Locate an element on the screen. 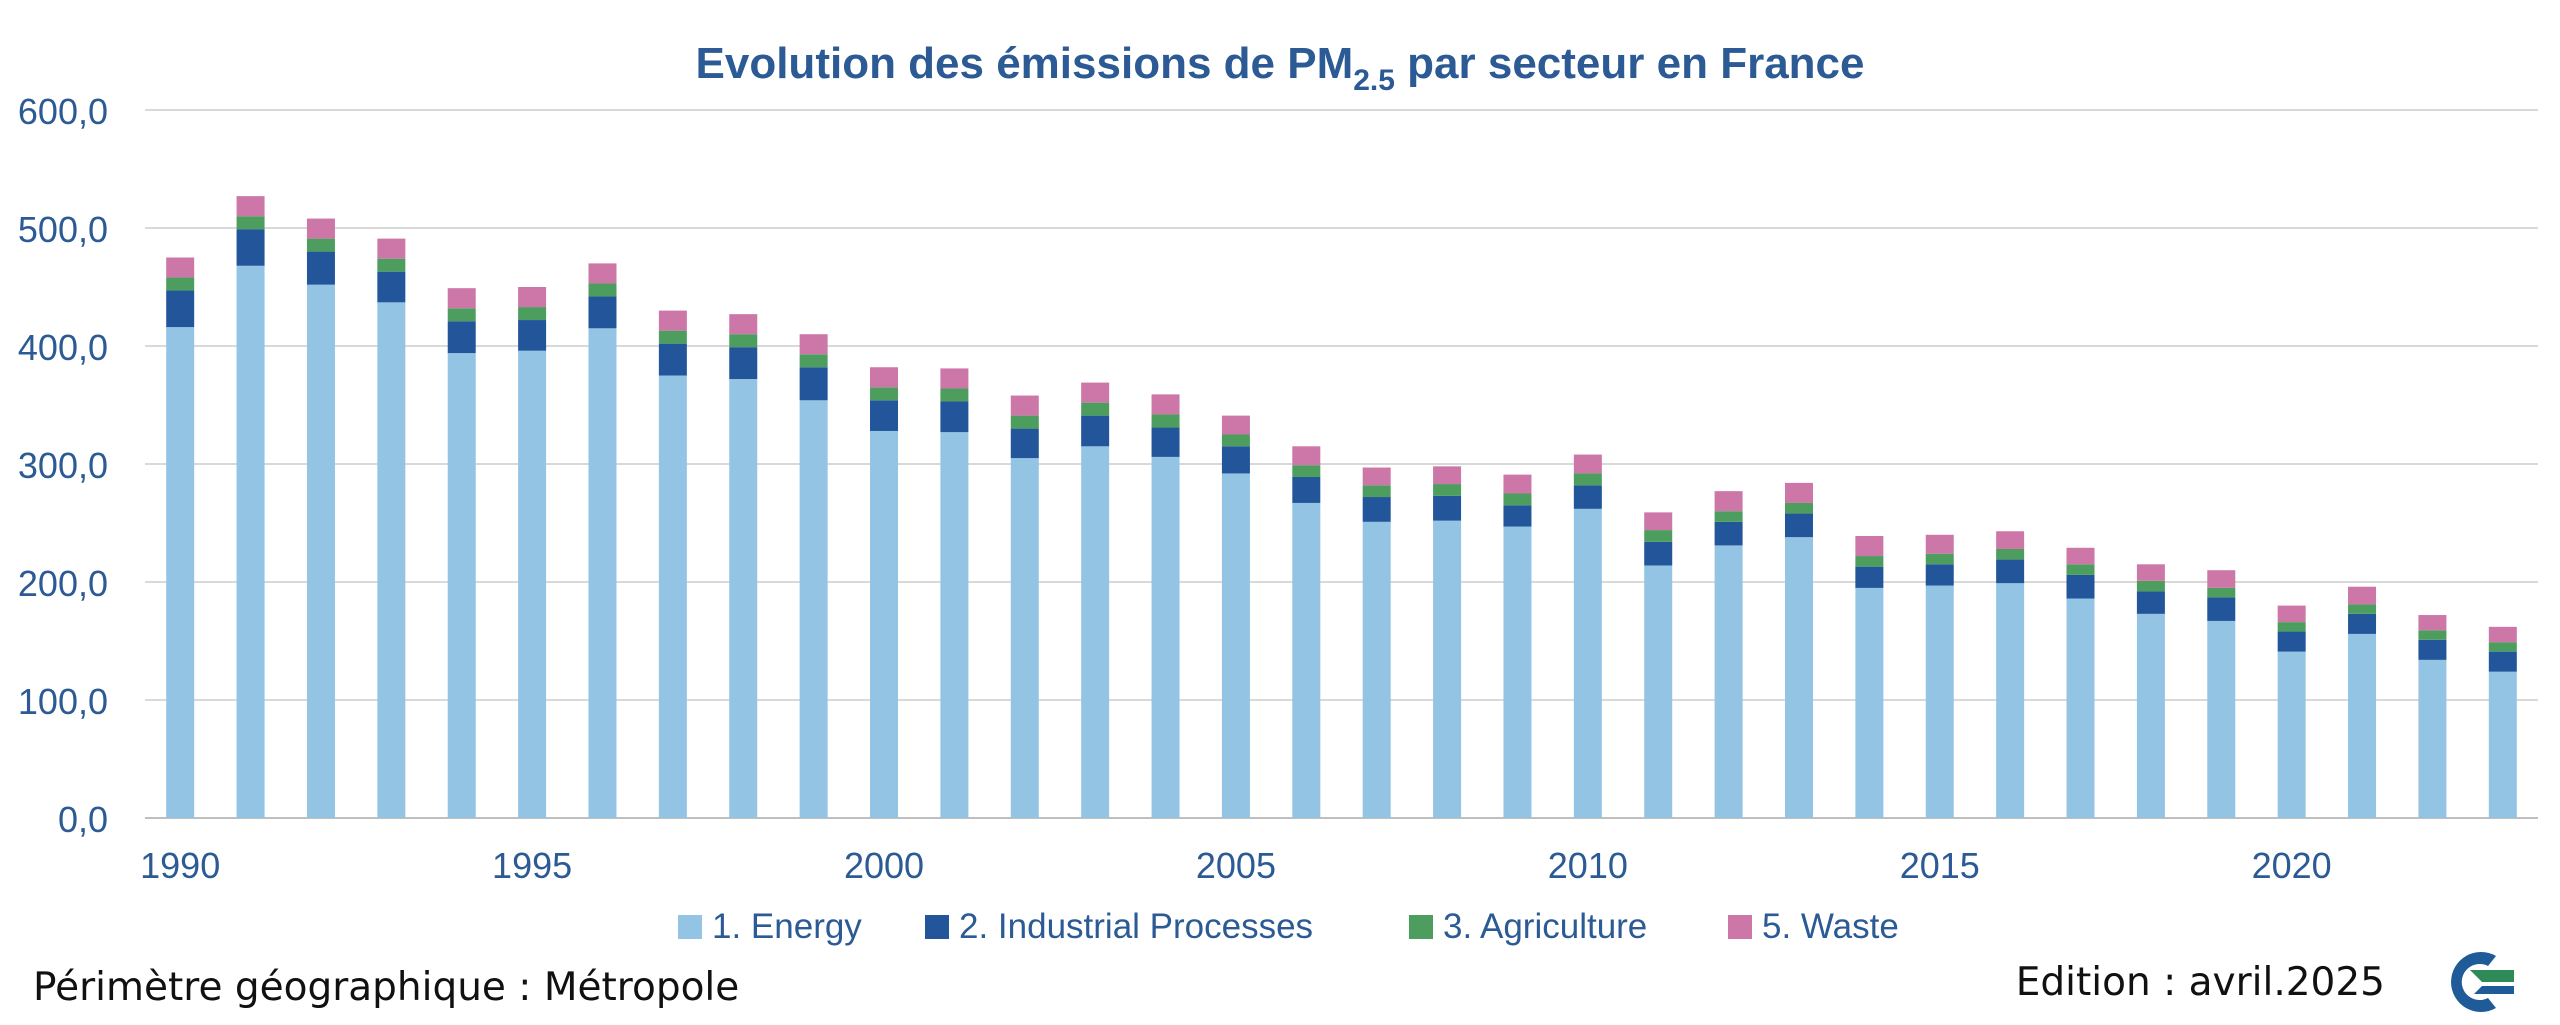 This screenshot has width=2560, height=1025. y-tick-label: 600,0 is located at coordinates (63, 111).